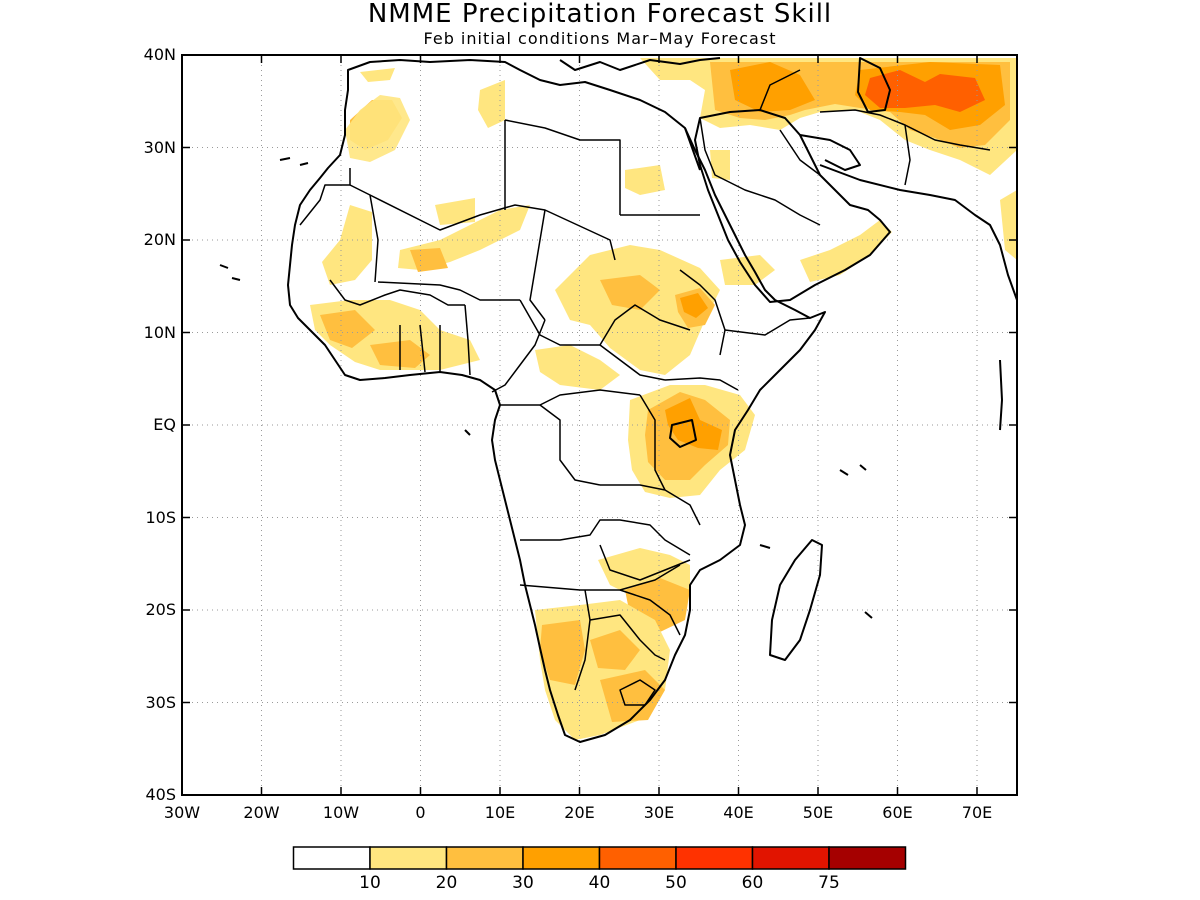 Image resolution: width=1200 pixels, height=900 pixels. What do you see at coordinates (829, 883) in the screenshot?
I see `colorbar-label: 75` at bounding box center [829, 883].